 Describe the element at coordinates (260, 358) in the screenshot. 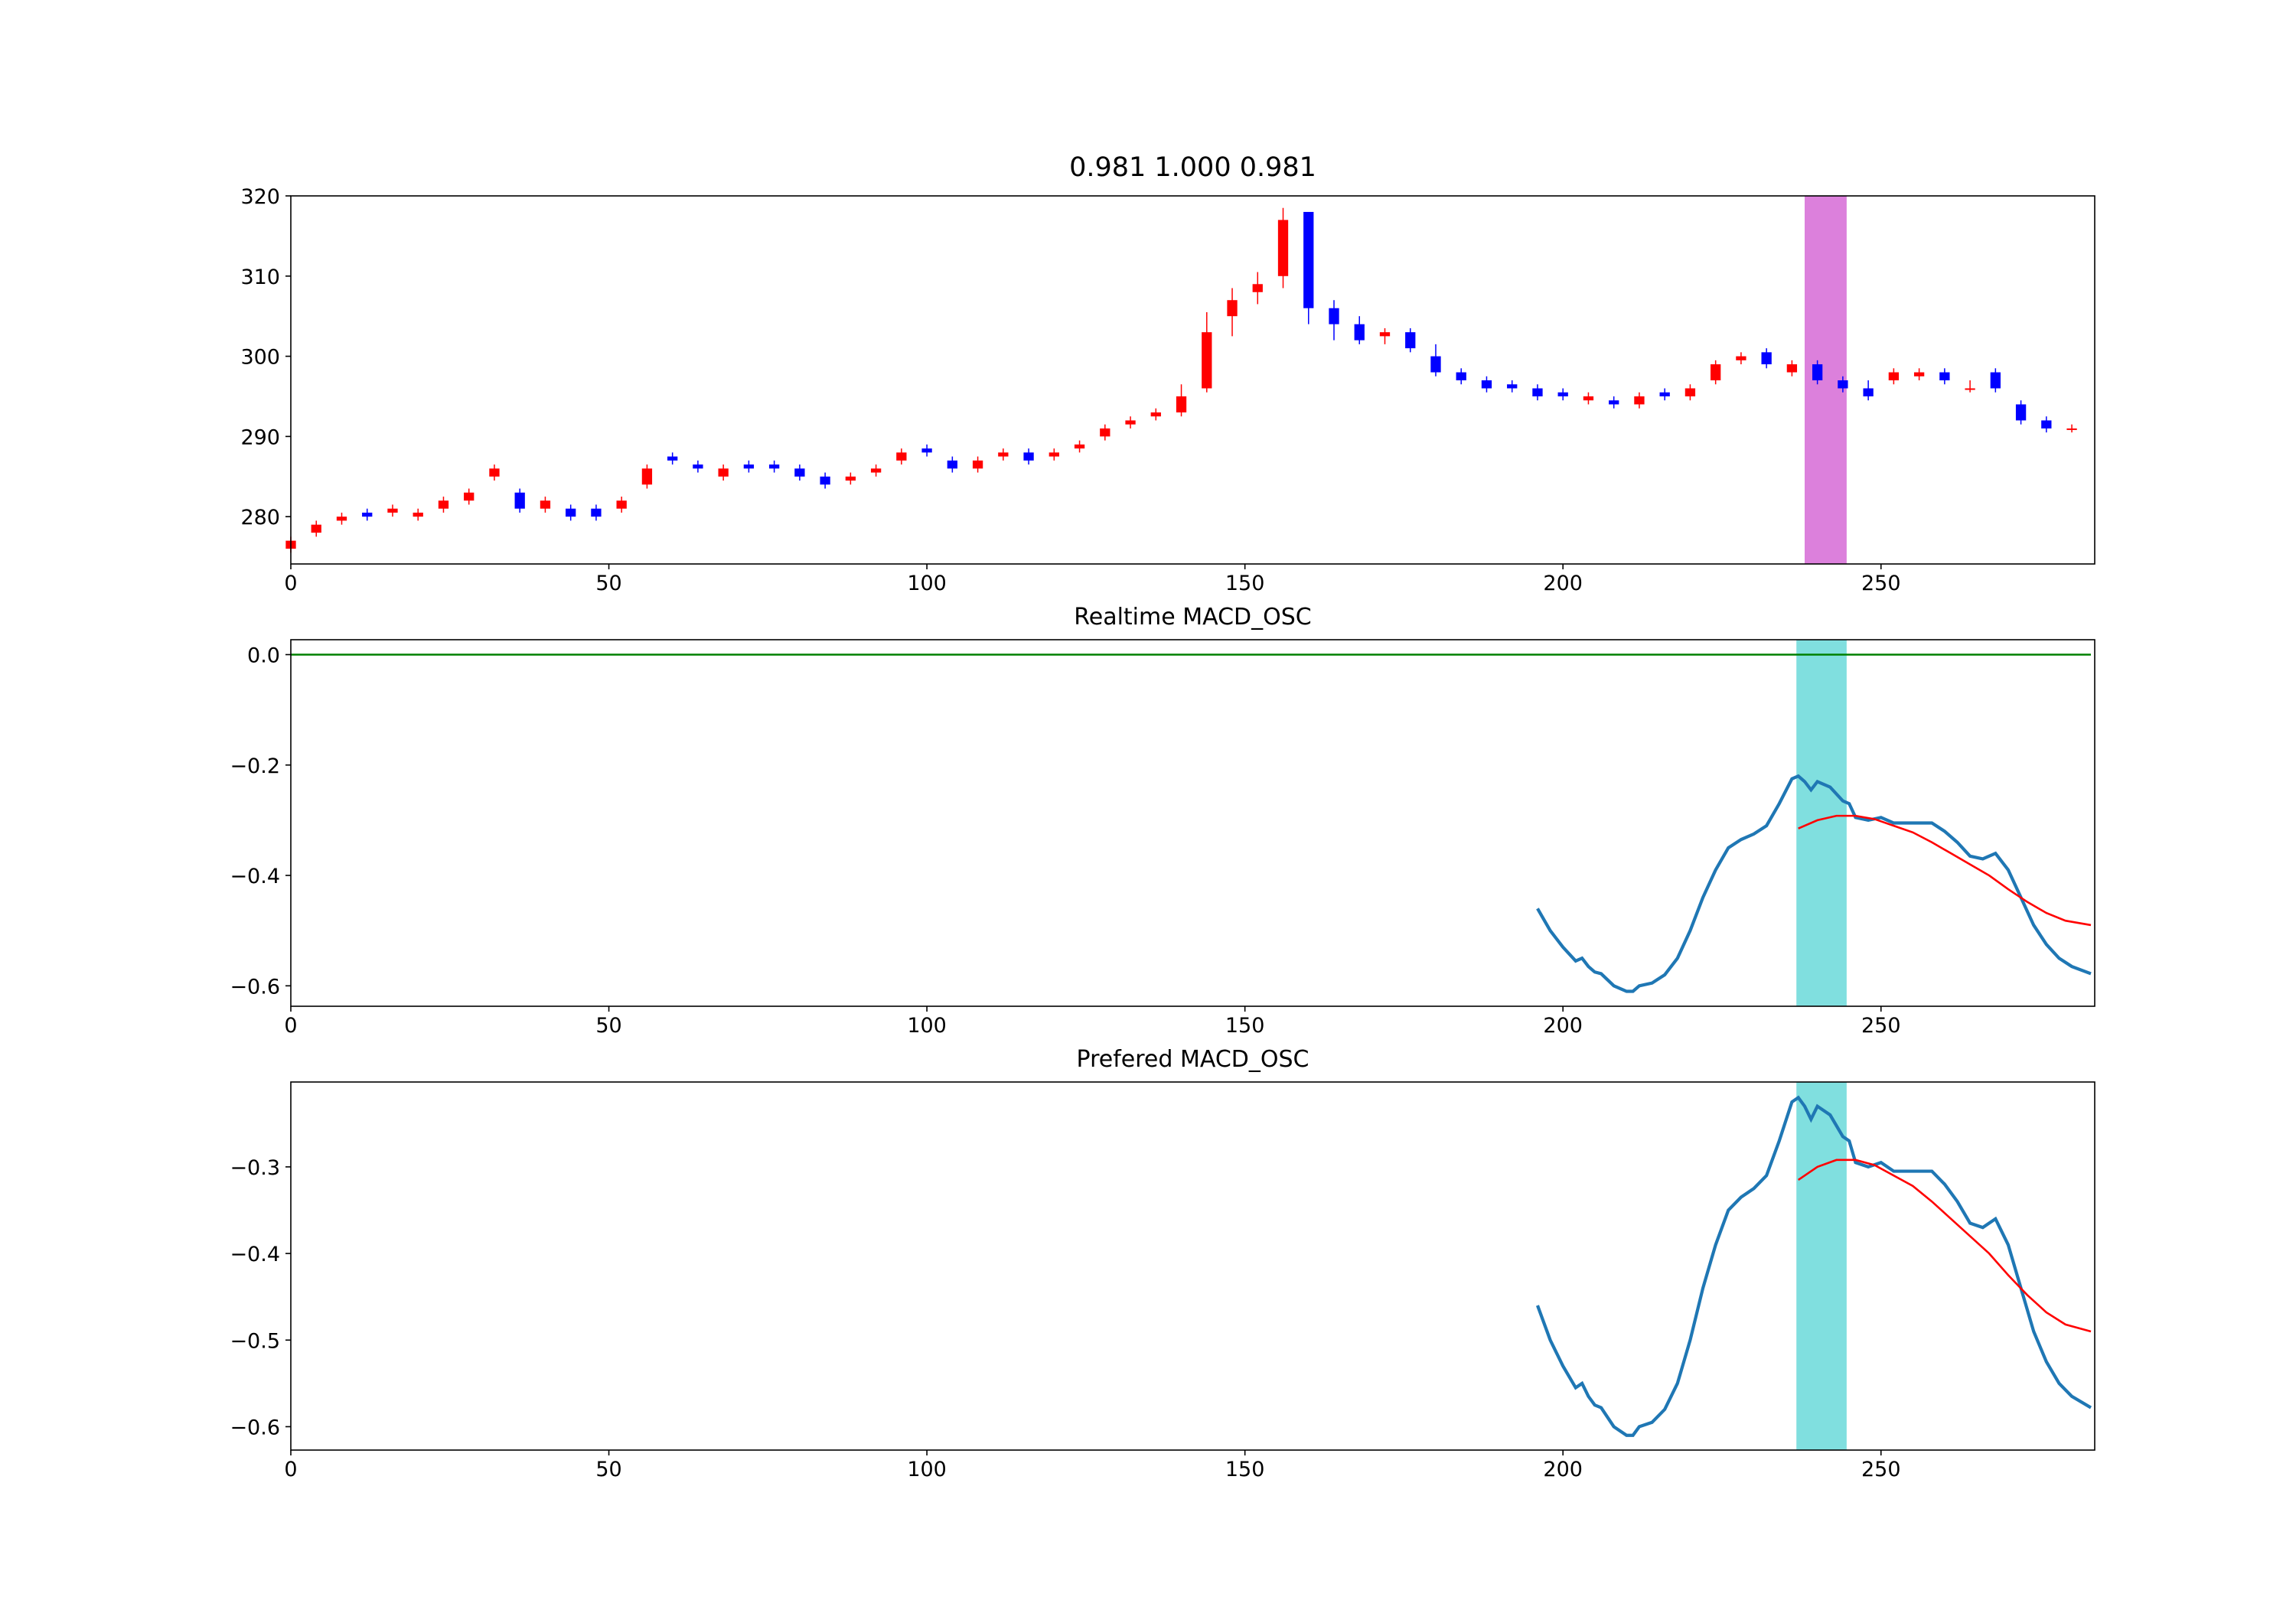

I see `y-tick-label: 300` at that location.